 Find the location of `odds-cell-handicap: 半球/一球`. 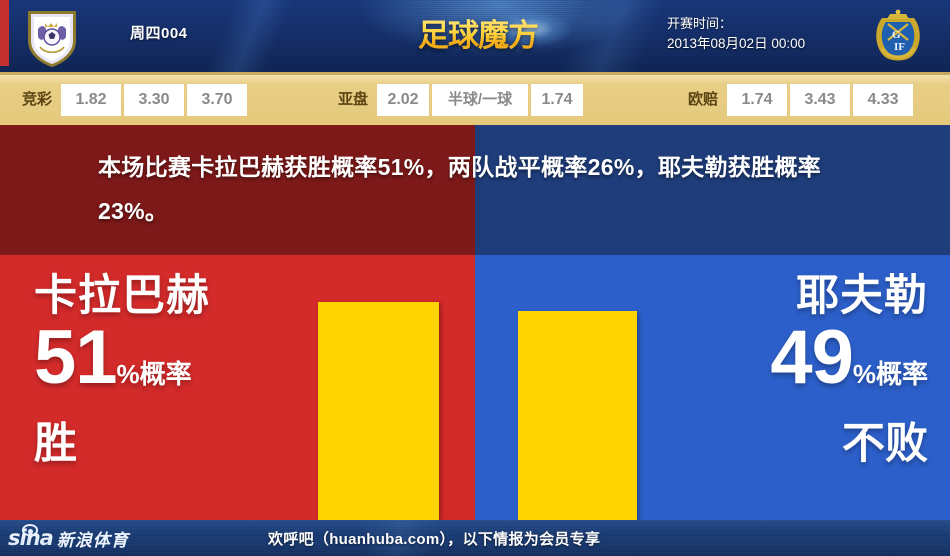

odds-cell-handicap: 半球/一球 is located at coordinates (480, 100).